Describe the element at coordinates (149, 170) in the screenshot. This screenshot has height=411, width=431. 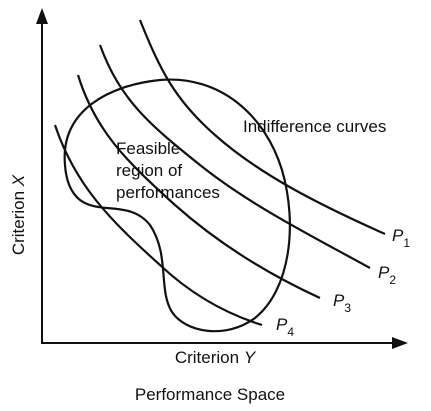
I see `region-label: region of` at that location.